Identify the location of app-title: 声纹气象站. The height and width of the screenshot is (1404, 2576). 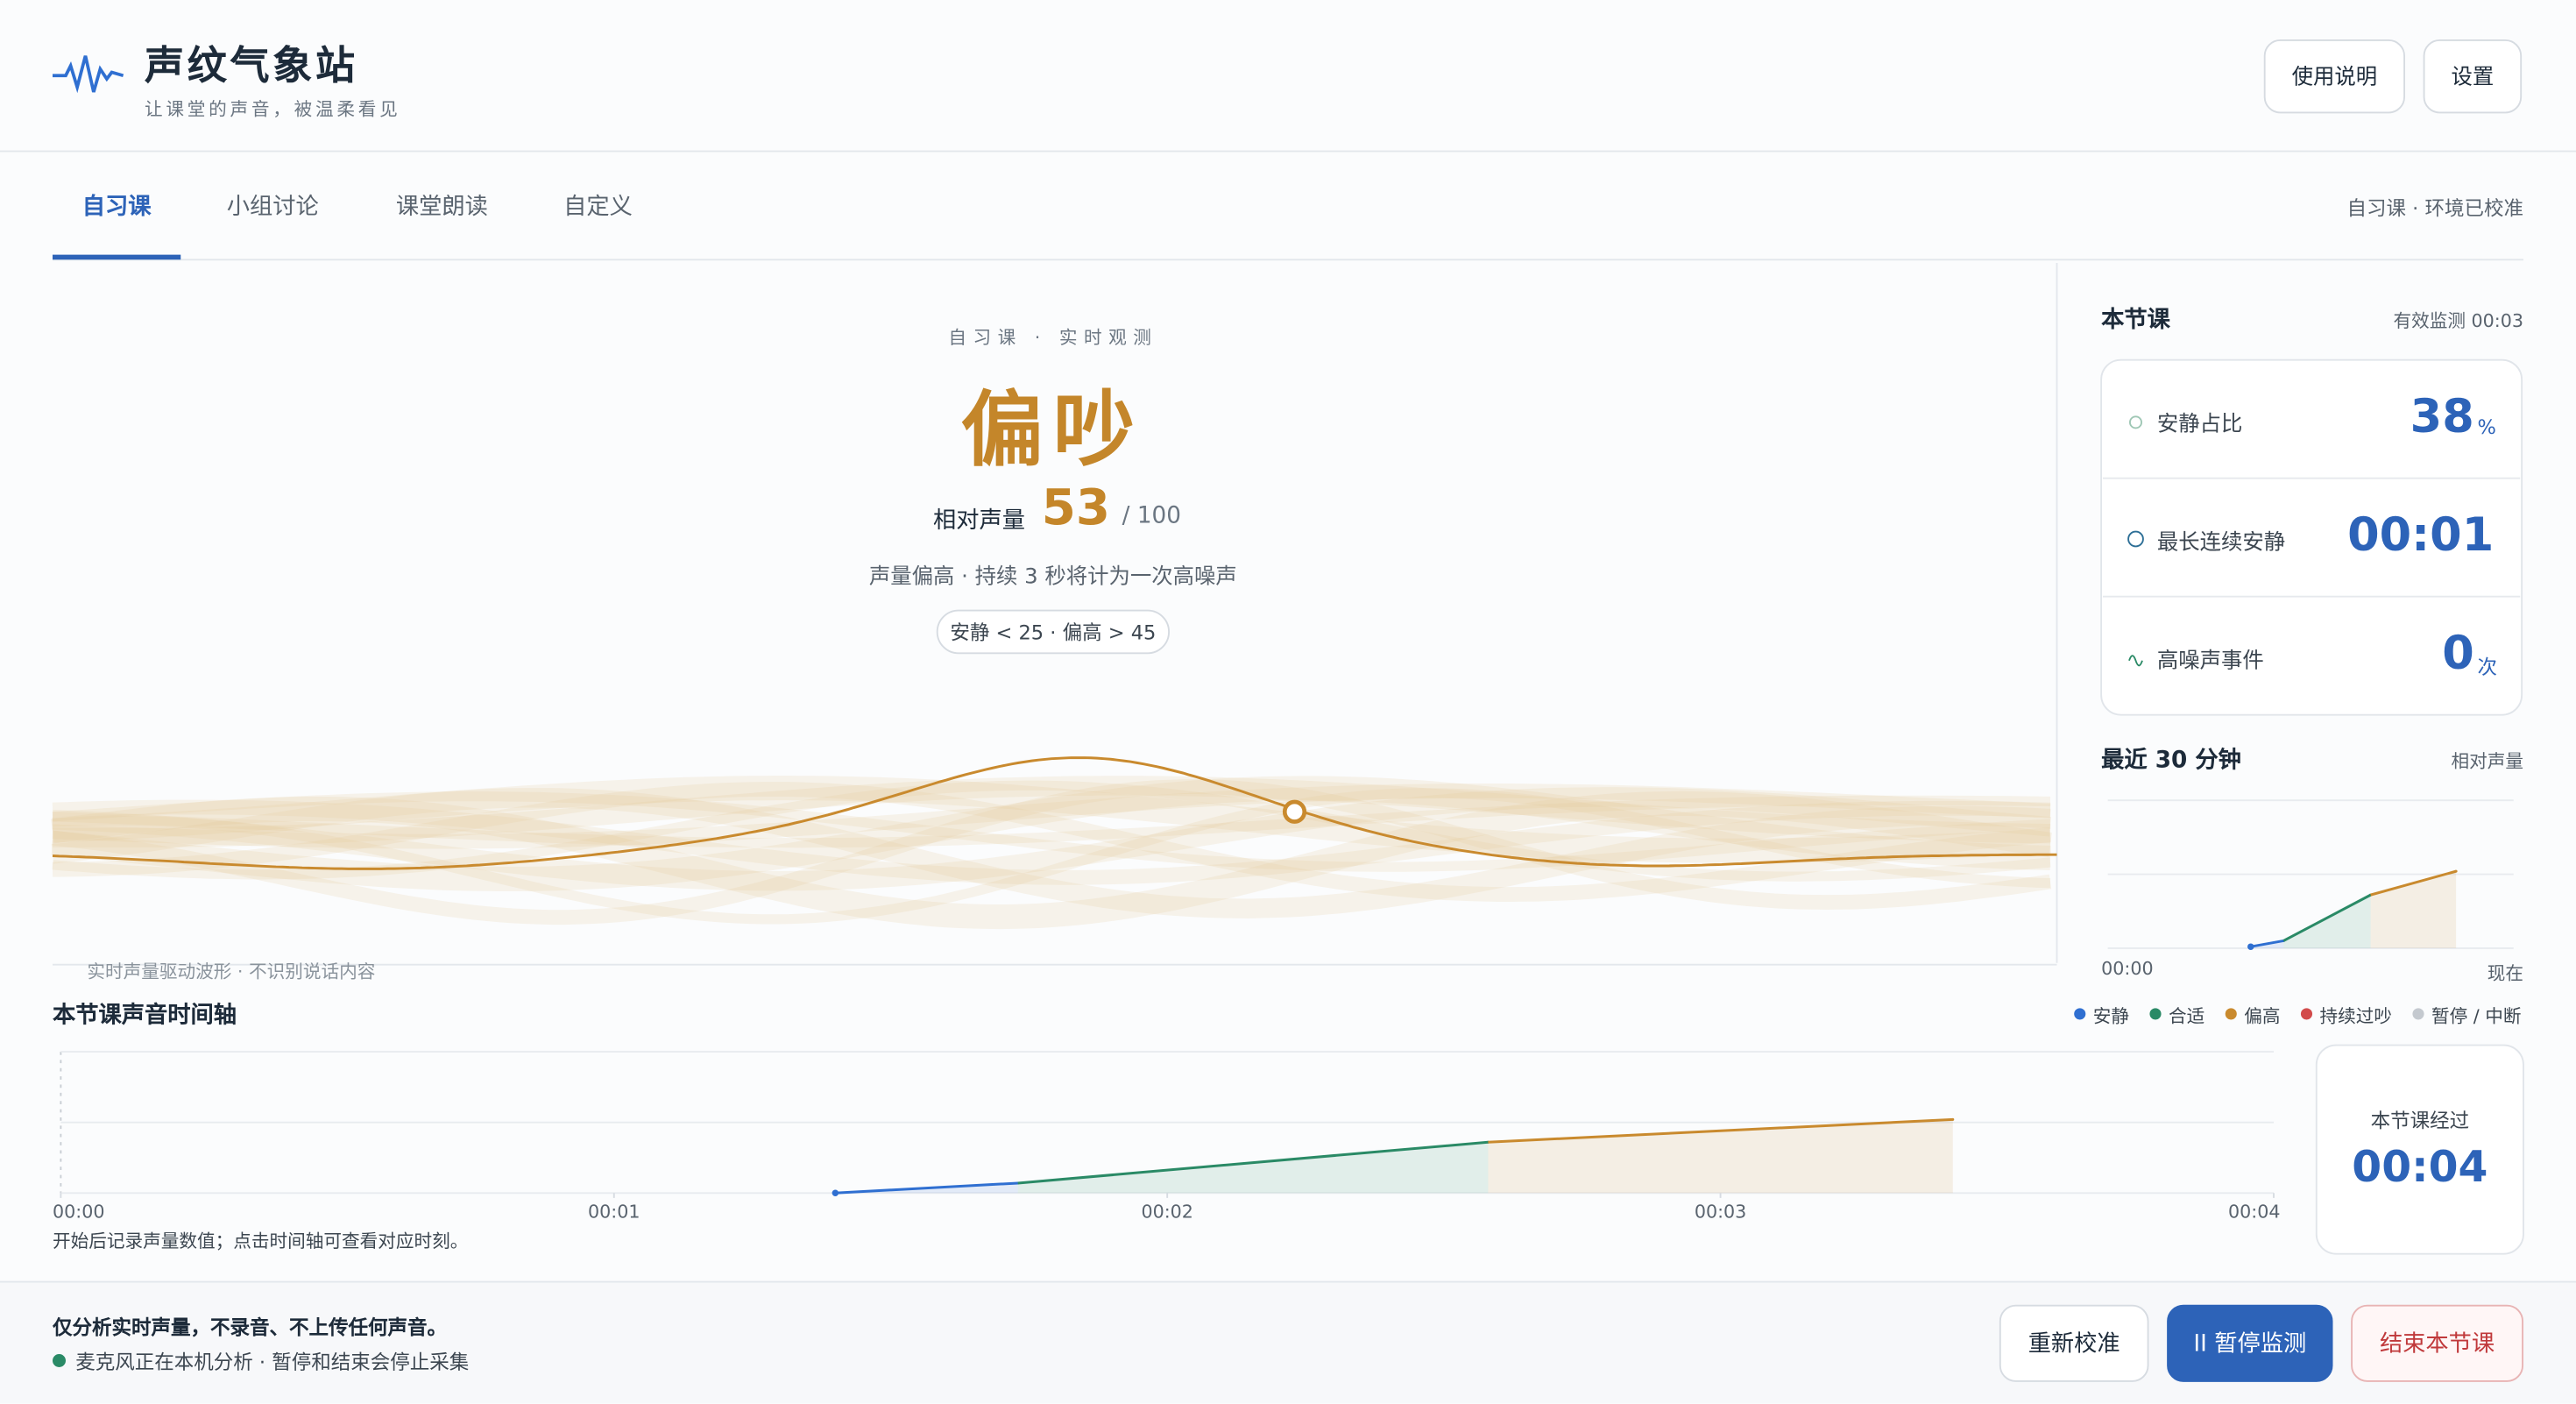
(251, 65).